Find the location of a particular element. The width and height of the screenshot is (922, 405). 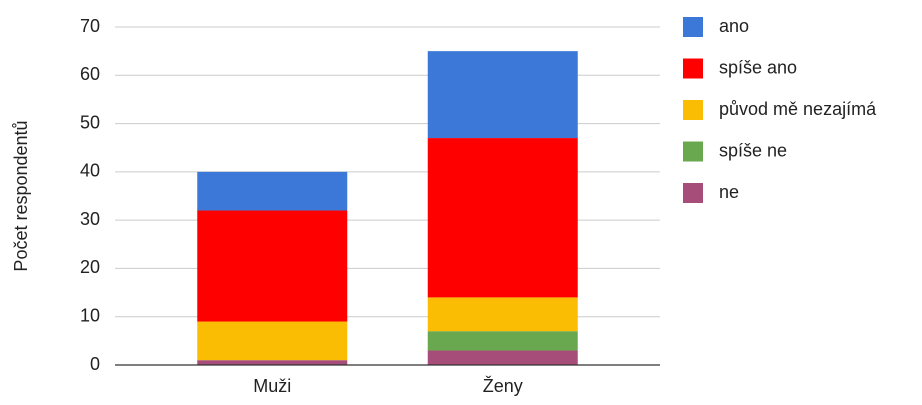

y-tick-label: 30 is located at coordinates (90, 219).